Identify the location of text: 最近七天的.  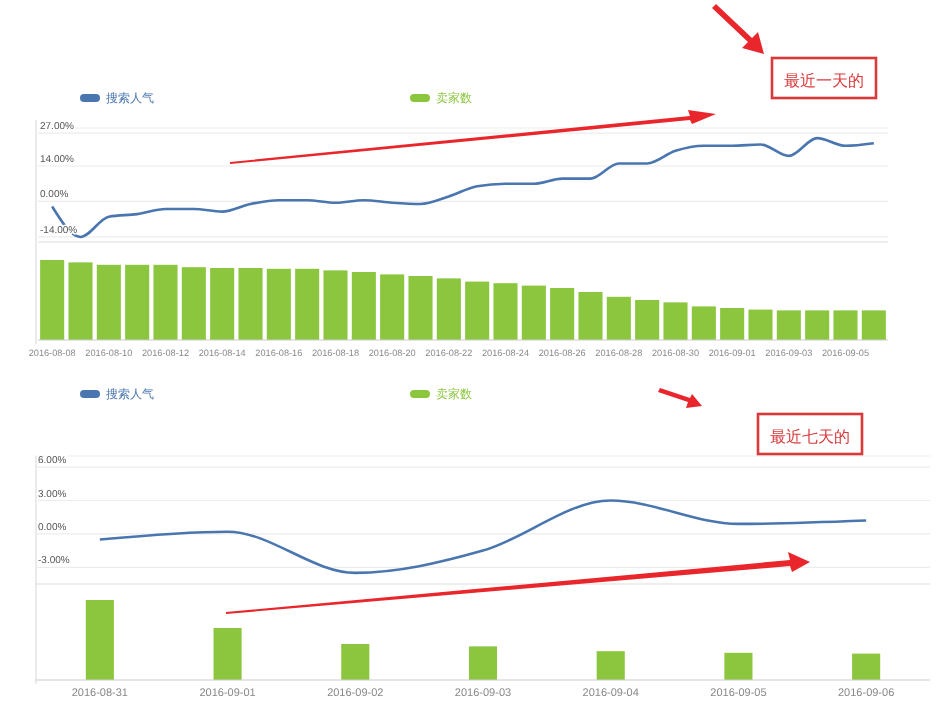
(810, 437).